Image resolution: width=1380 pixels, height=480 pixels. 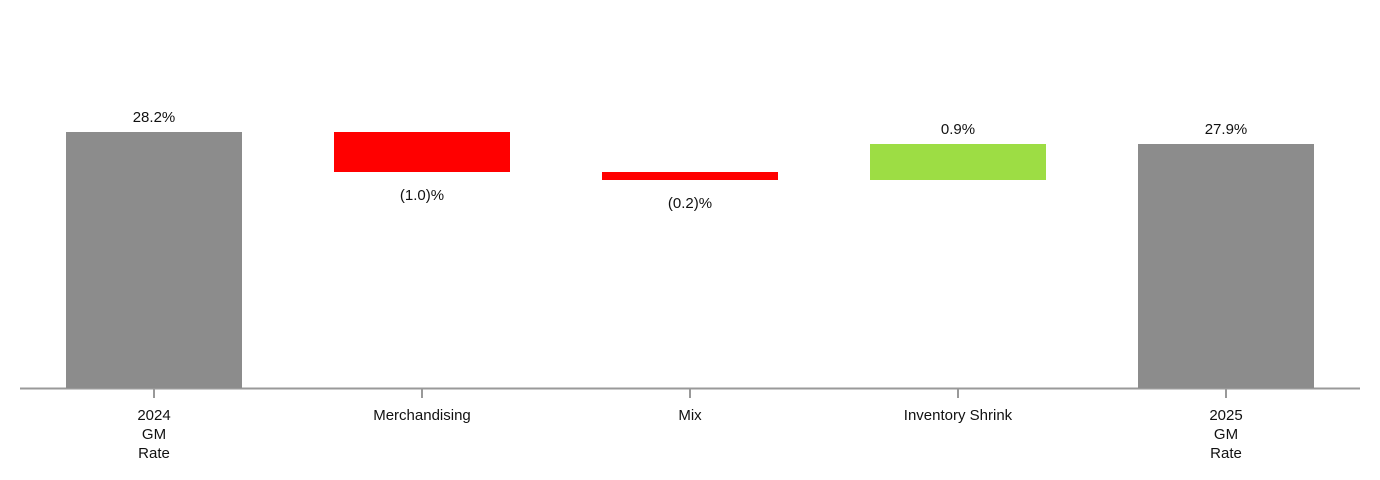 I want to click on x-tick-label: Merchandising, so click(x=422, y=415).